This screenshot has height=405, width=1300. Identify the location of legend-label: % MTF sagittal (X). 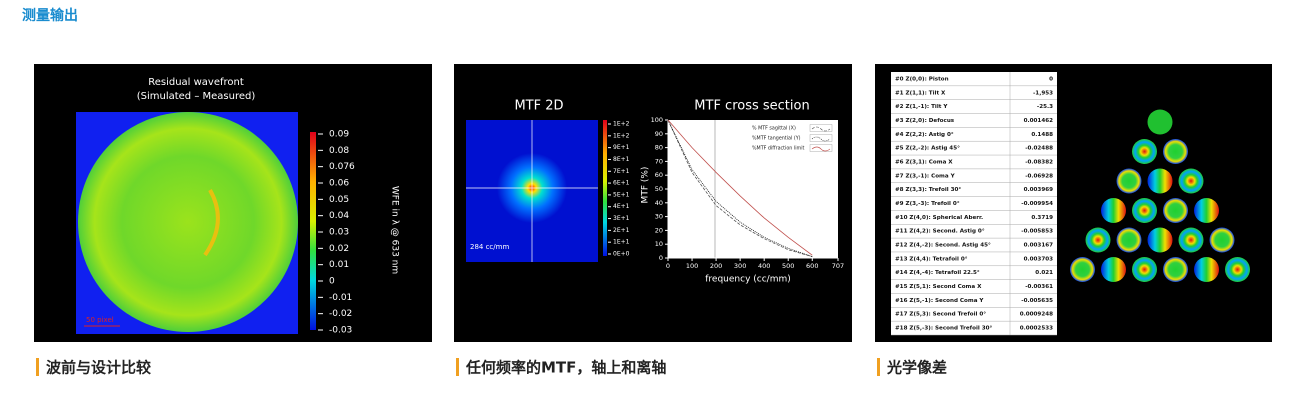
(774, 129).